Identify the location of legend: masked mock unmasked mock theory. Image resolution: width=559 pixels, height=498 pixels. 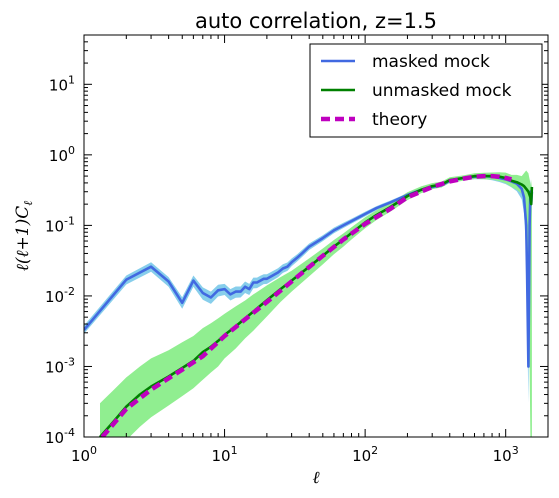
(426, 90).